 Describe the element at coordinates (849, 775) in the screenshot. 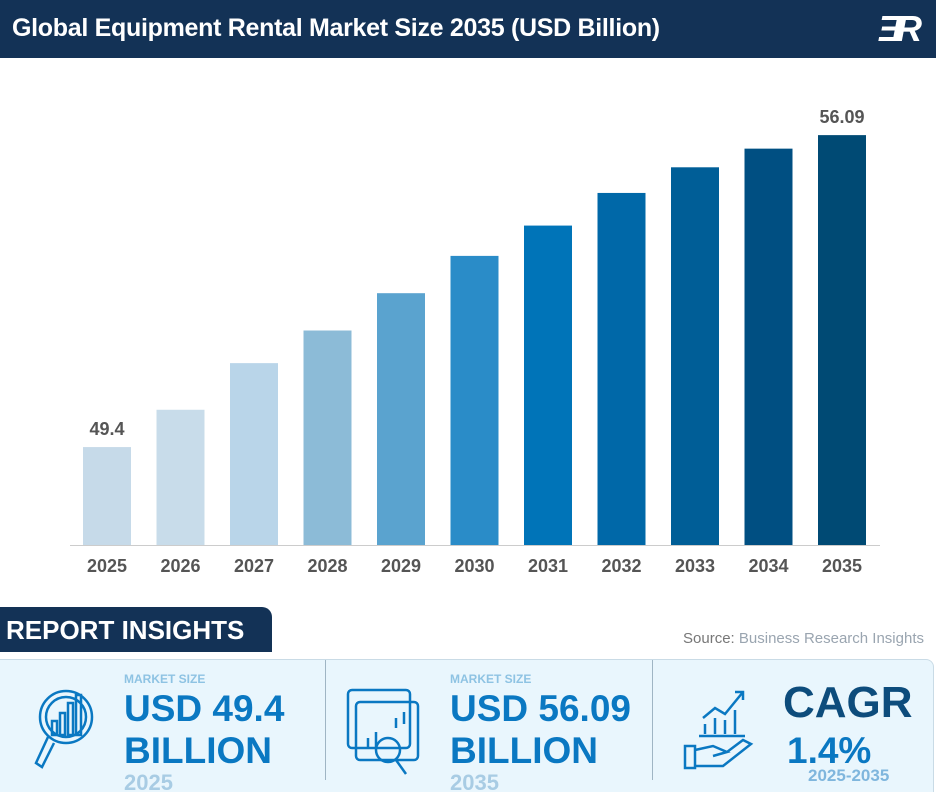

I see `card-year: 2025-2035` at that location.